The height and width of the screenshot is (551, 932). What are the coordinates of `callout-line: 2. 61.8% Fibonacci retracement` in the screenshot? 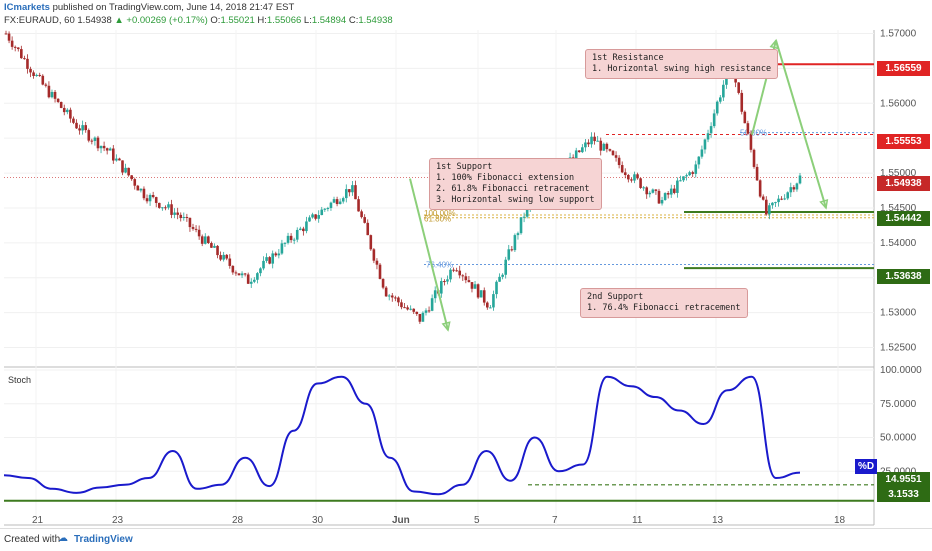 It's located at (513, 189).